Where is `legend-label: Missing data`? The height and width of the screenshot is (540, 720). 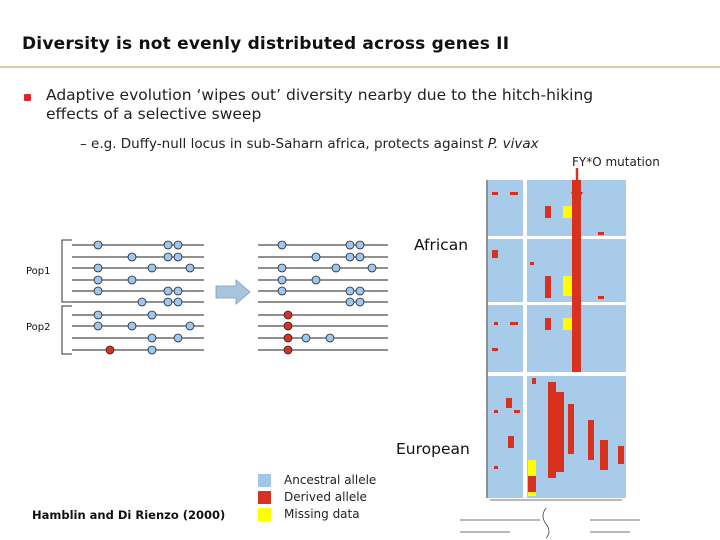 legend-label: Missing data is located at coordinates (322, 514).